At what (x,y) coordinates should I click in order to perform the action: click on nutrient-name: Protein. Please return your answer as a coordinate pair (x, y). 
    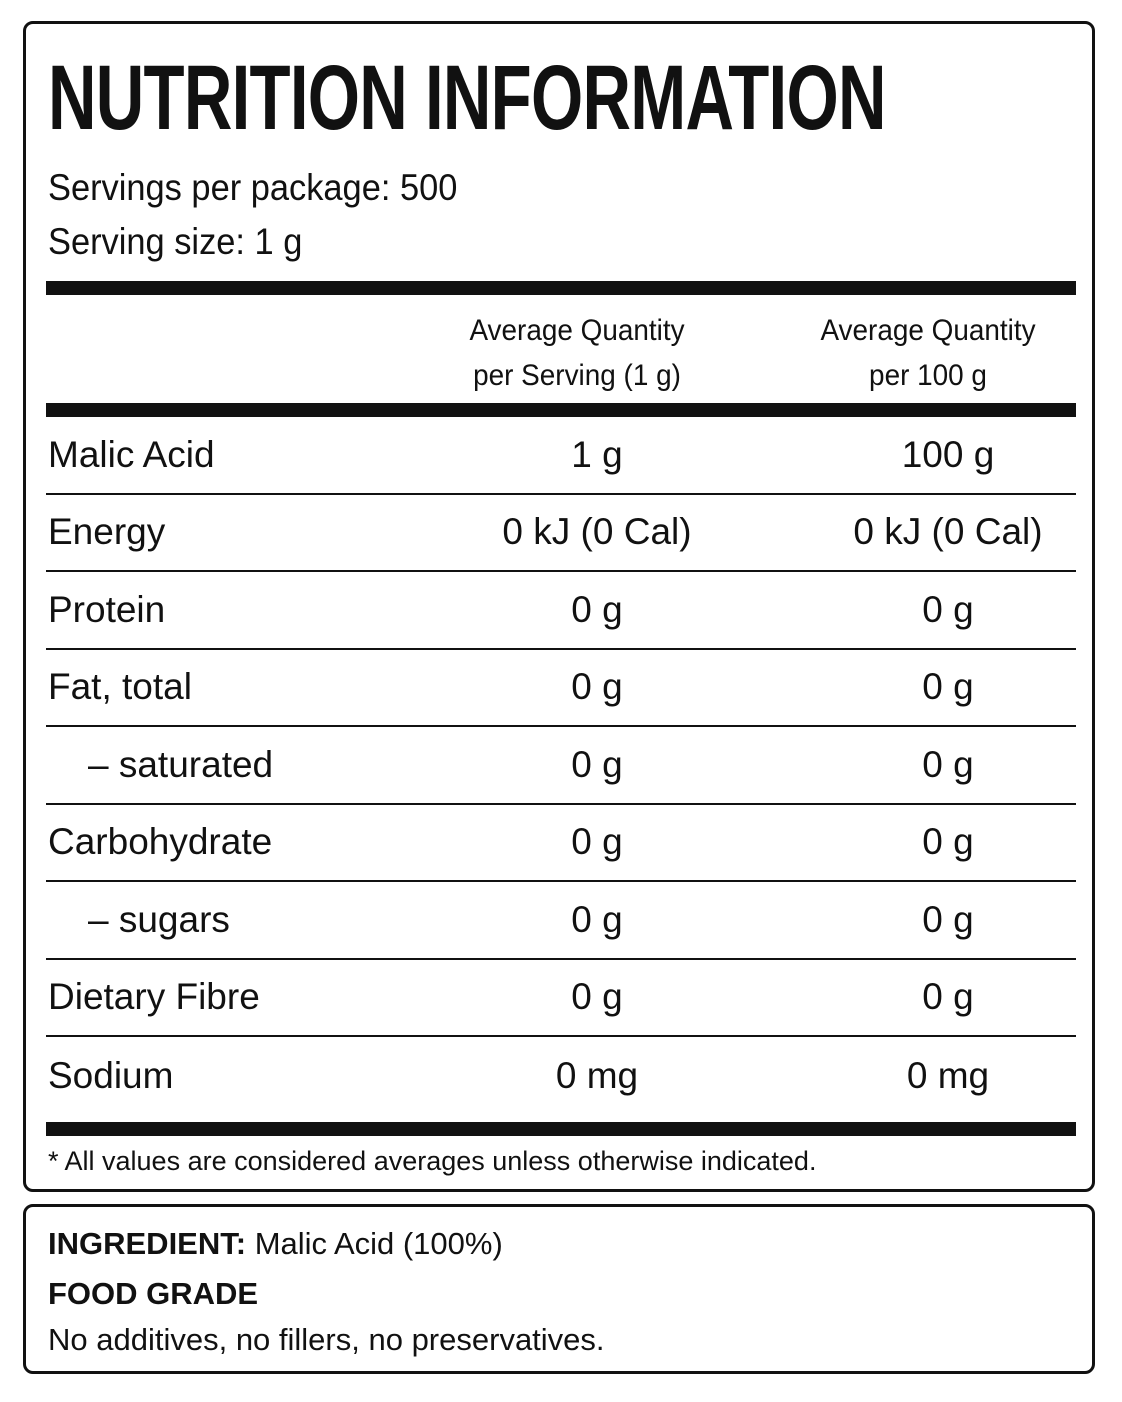
    Looking at the image, I should click on (107, 609).